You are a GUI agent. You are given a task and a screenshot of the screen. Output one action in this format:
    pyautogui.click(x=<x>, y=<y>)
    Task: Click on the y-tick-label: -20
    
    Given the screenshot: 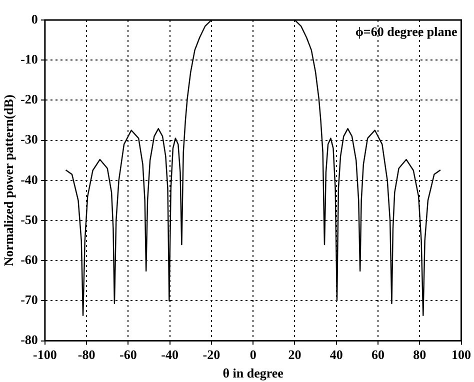 What is the action you would take?
    pyautogui.click(x=29, y=99)
    